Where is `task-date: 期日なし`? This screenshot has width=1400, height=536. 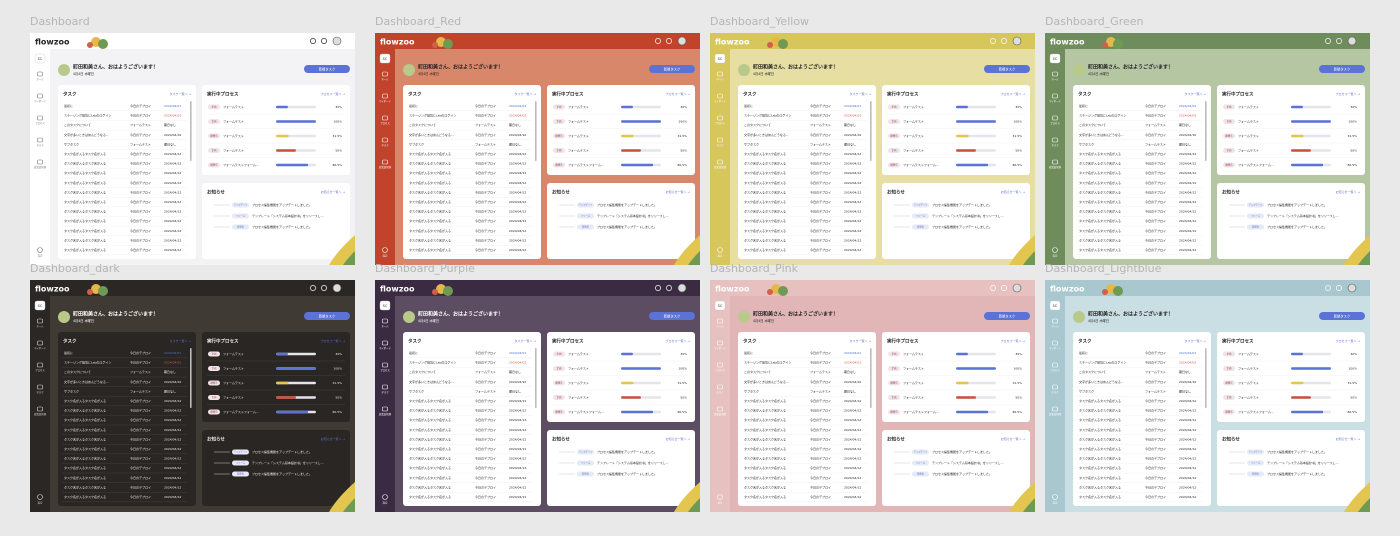
task-date: 期日なし is located at coordinates (170, 124).